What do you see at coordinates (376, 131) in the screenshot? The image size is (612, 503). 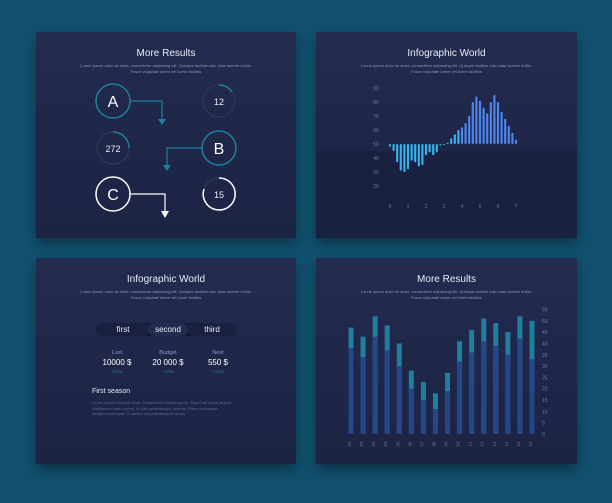 I see `y-tick-label: 60` at bounding box center [376, 131].